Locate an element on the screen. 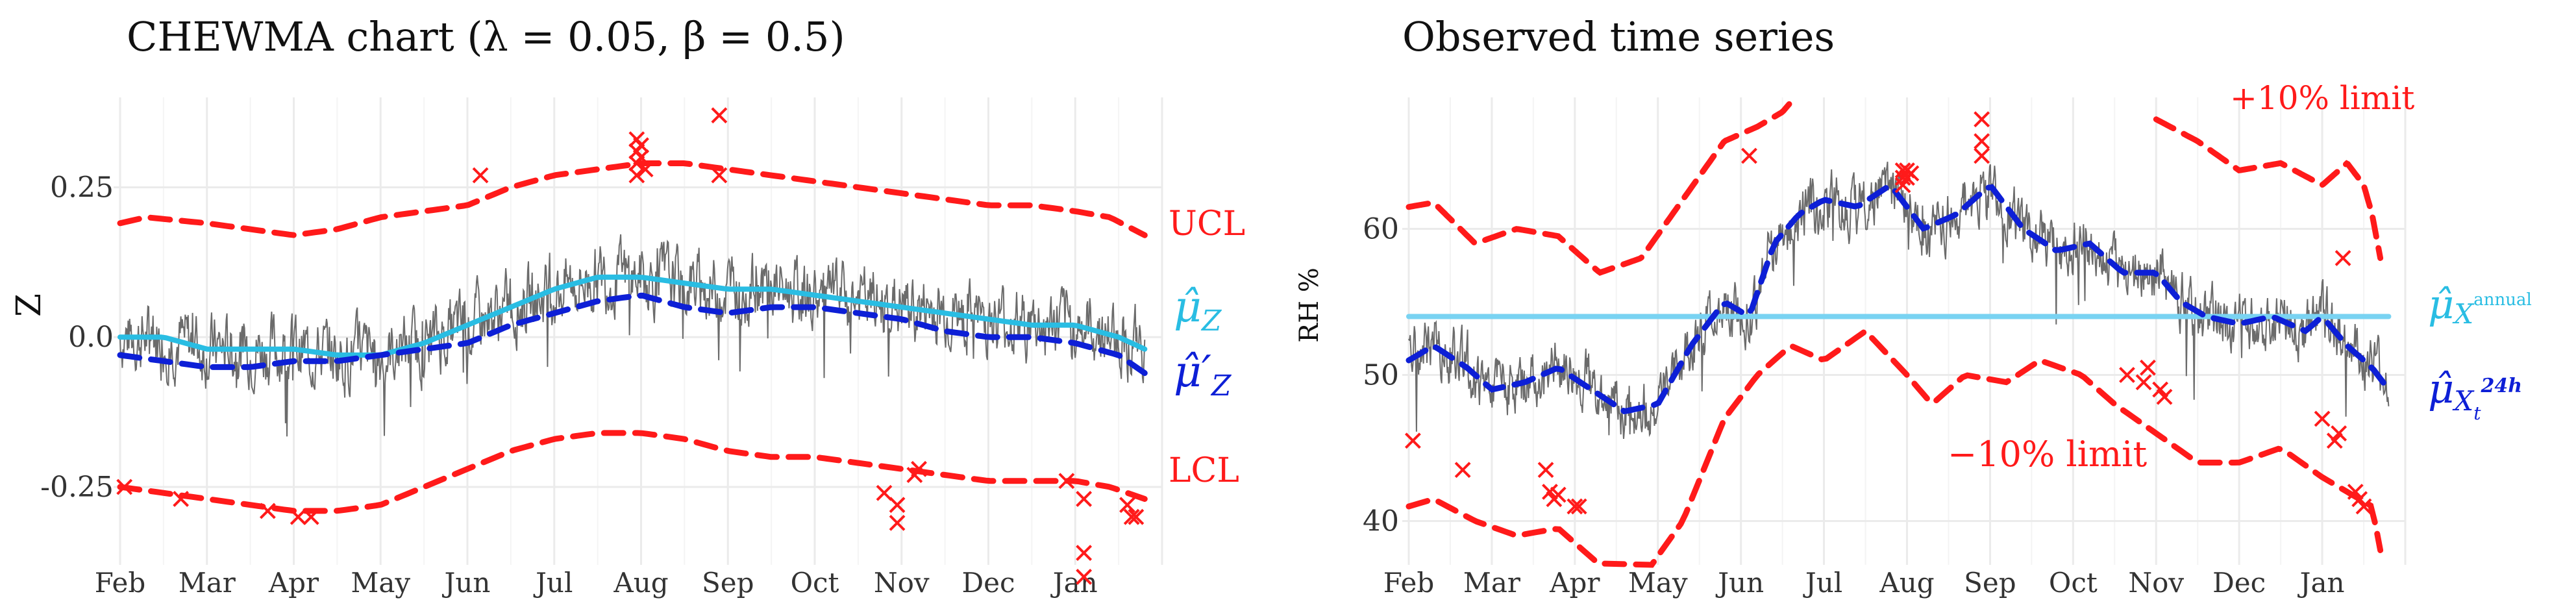 The height and width of the screenshot is (609, 2576). mu-24h-subsubscript: t is located at coordinates (2477, 413).